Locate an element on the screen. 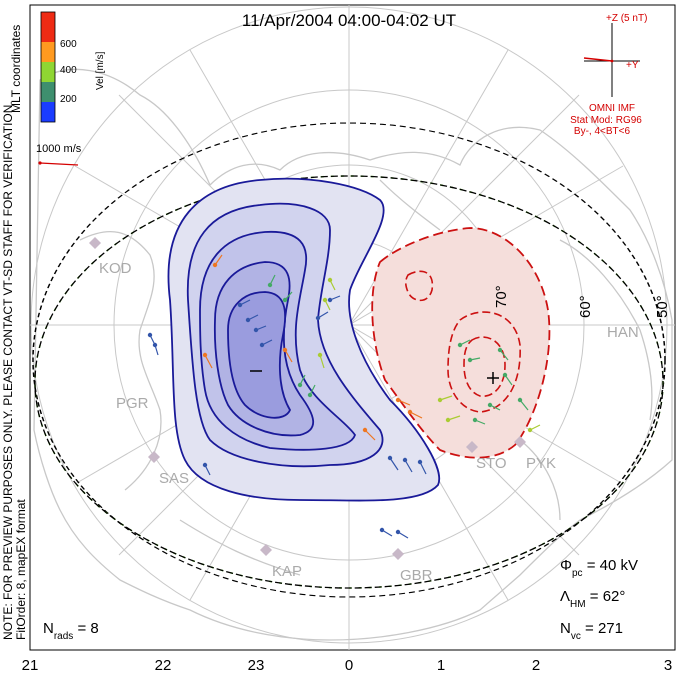 The width and height of the screenshot is (680, 674). page-title: 11/Apr/2004 04:00-04:02 UT is located at coordinates (349, 20).